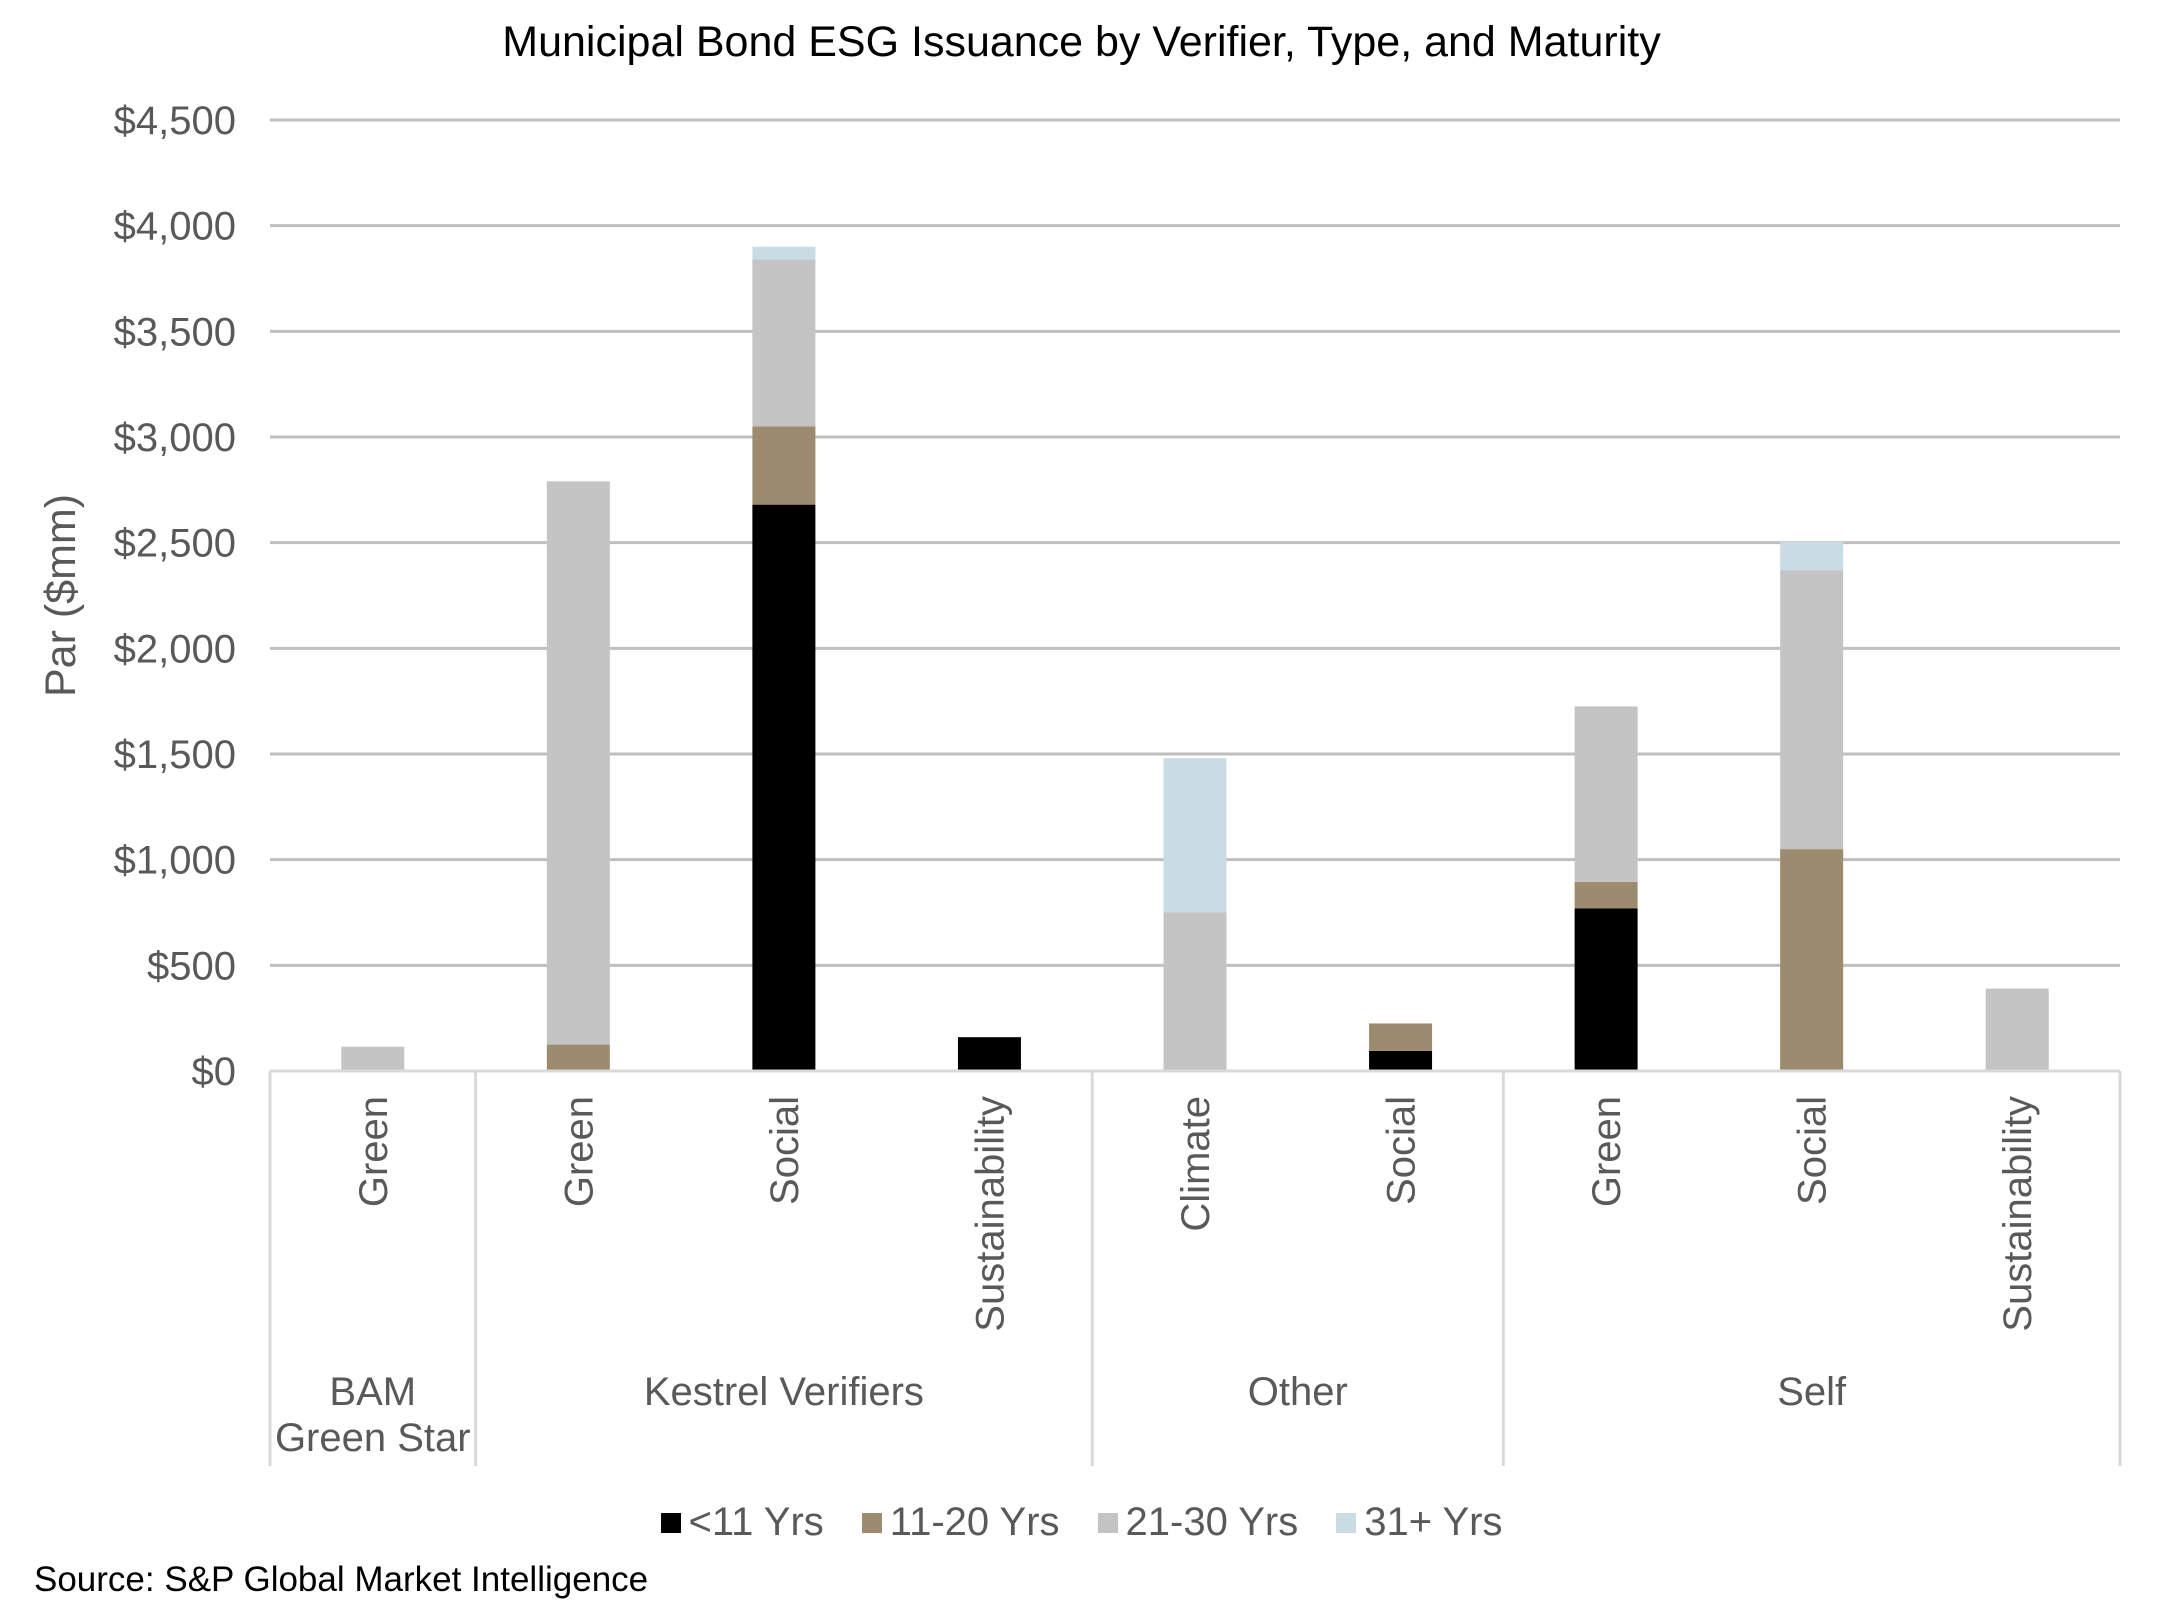 This screenshot has width=2163, height=1624. Describe the element at coordinates (341, 1579) in the screenshot. I see `source-note: Source: S&P Global Market Intelligence` at that location.